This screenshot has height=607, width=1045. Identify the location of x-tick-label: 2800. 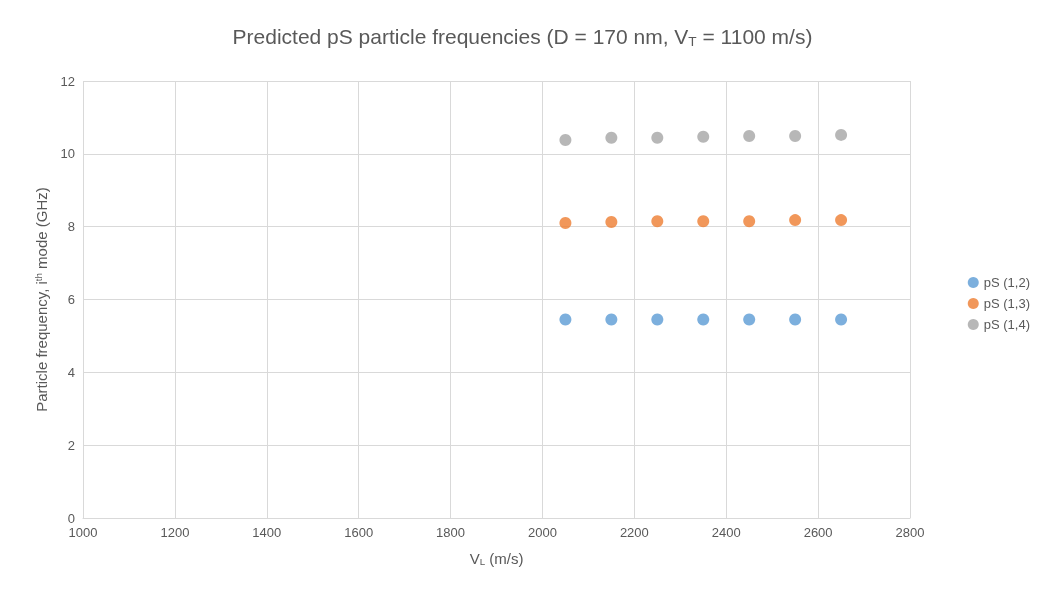
(910, 532).